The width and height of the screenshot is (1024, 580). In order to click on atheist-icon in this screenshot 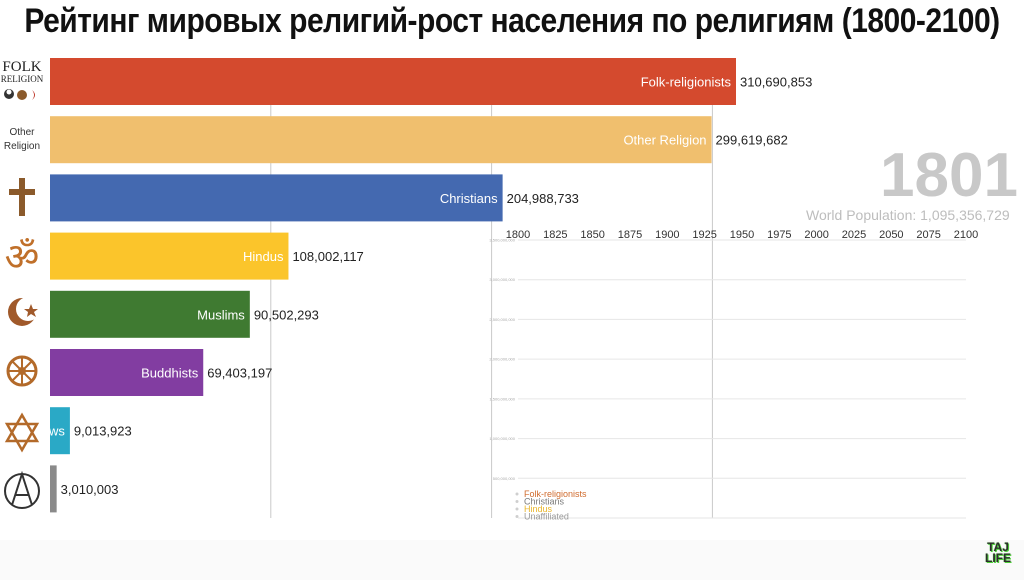, I will do `click(22, 489)`.